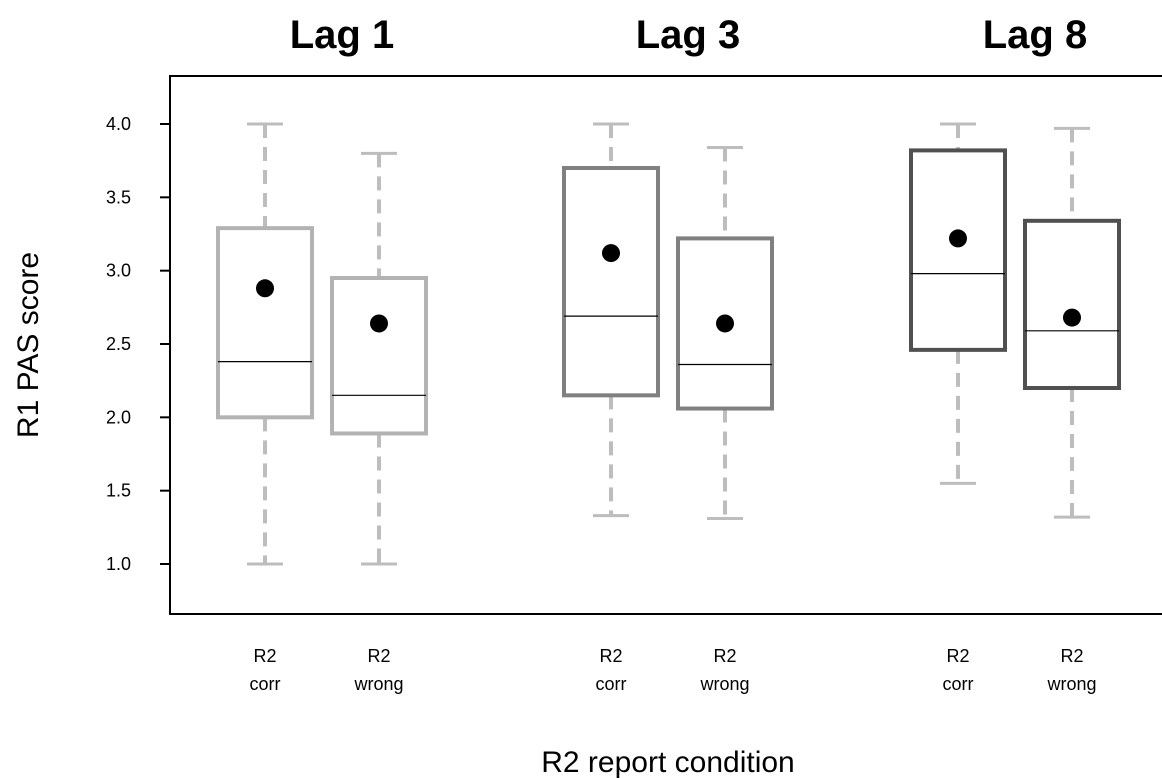  What do you see at coordinates (118, 124) in the screenshot?
I see `y-tick-label-6: 4.0` at bounding box center [118, 124].